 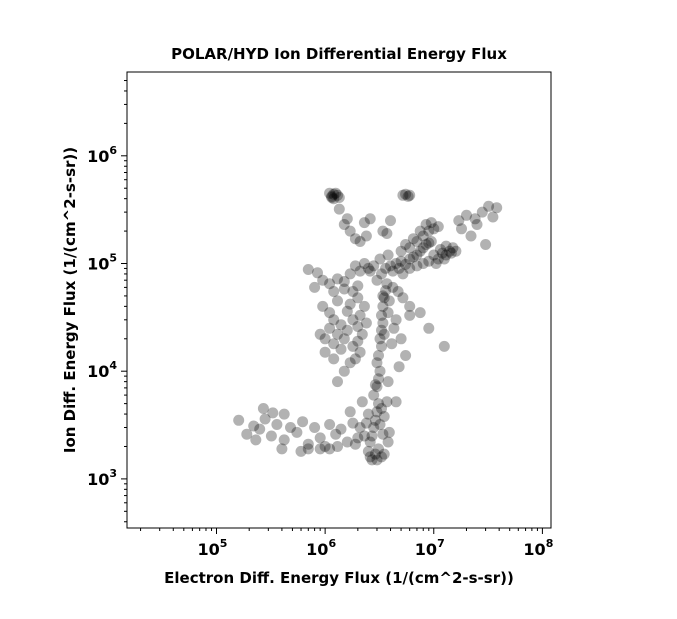 I want to click on x-tick-label: 106, so click(x=321, y=548).